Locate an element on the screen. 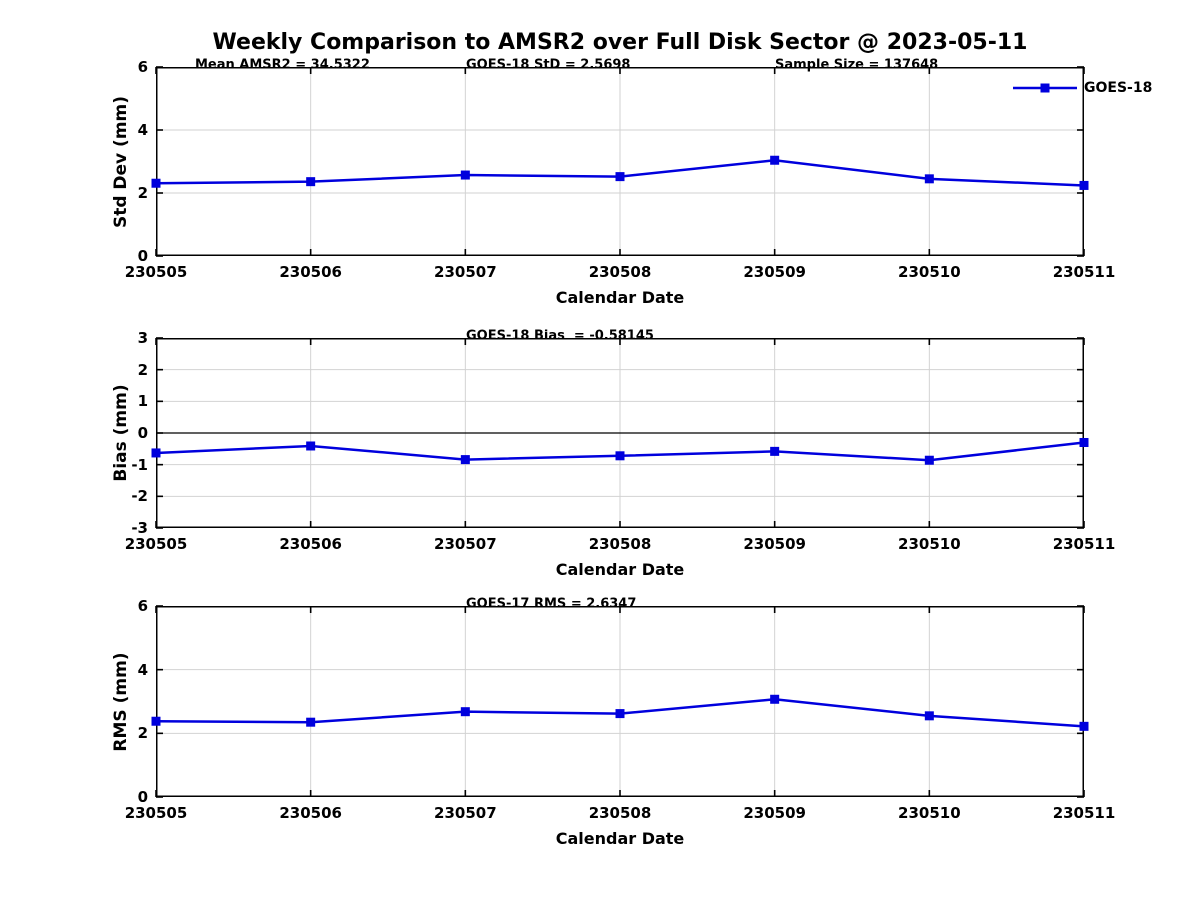 This screenshot has height=900, width=1200. legend-marker-icon is located at coordinates (1045, 88).